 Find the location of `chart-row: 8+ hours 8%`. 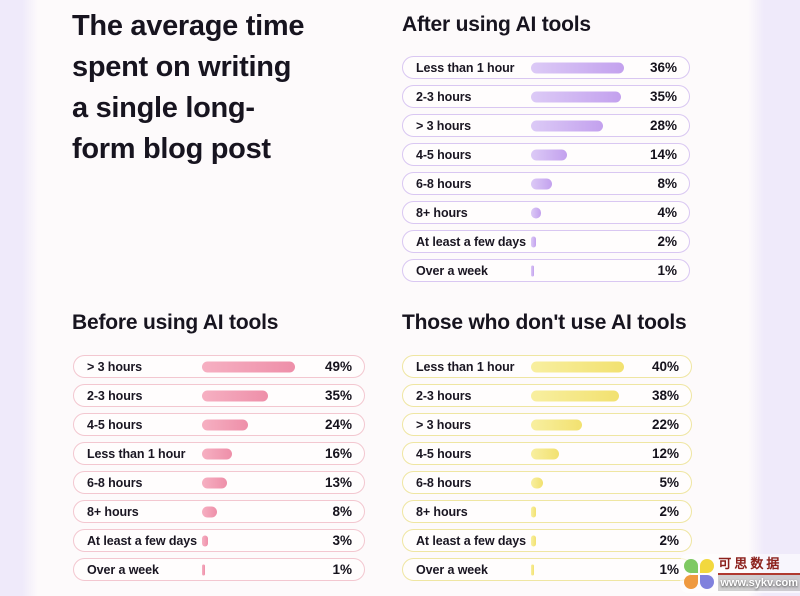

chart-row: 8+ hours 8% is located at coordinates (219, 511).